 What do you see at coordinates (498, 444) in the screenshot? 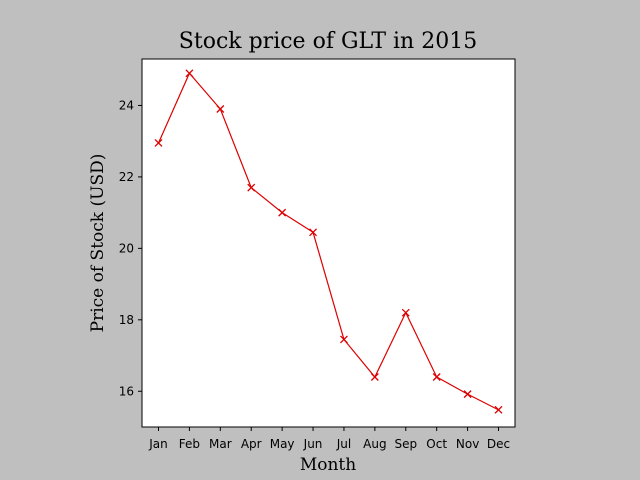
I see `x-tick-label: Dec` at bounding box center [498, 444].